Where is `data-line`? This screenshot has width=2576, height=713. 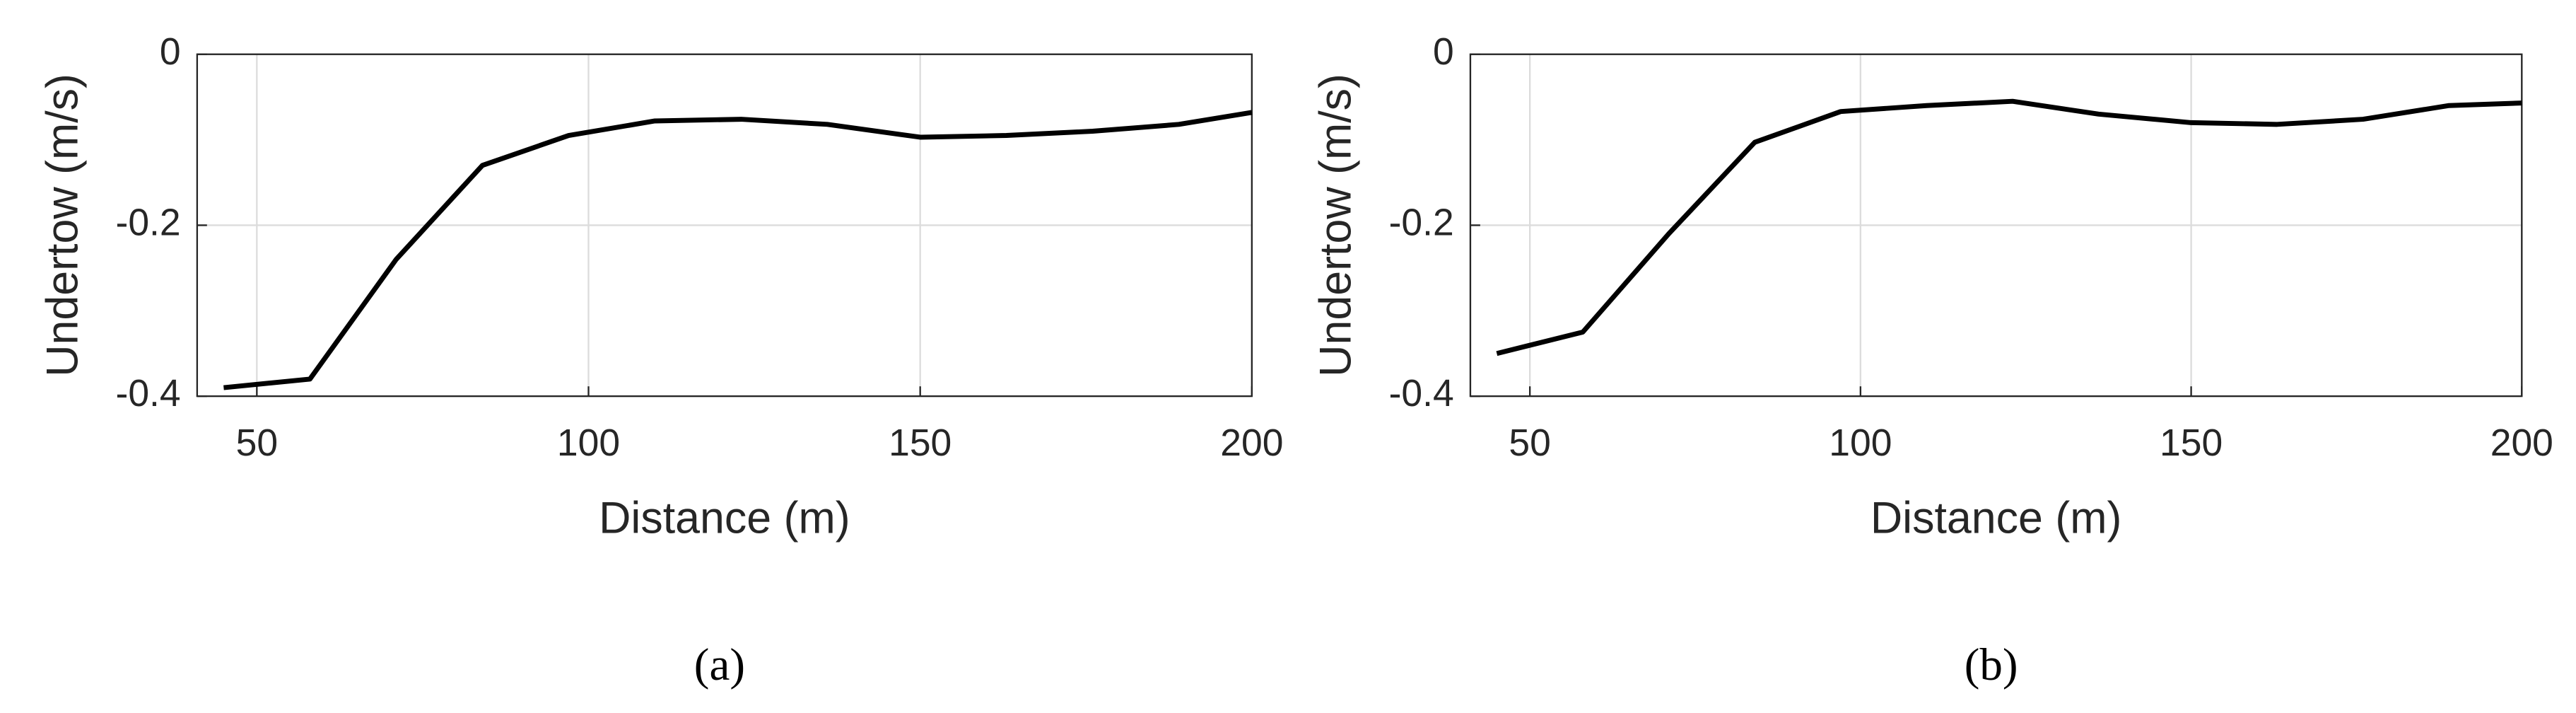 data-line is located at coordinates (2009, 227).